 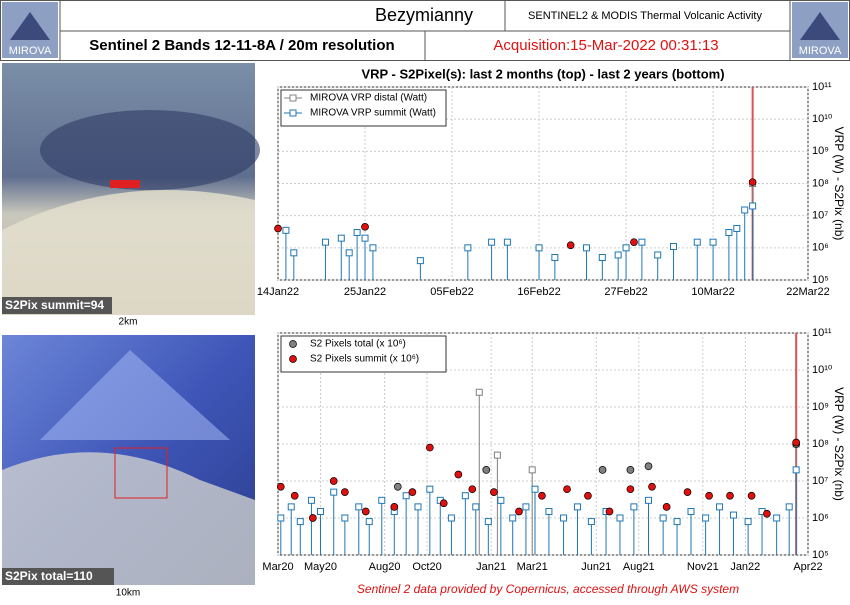 What do you see at coordinates (820, 216) in the screenshot?
I see `y-tick-label: 10⁷` at bounding box center [820, 216].